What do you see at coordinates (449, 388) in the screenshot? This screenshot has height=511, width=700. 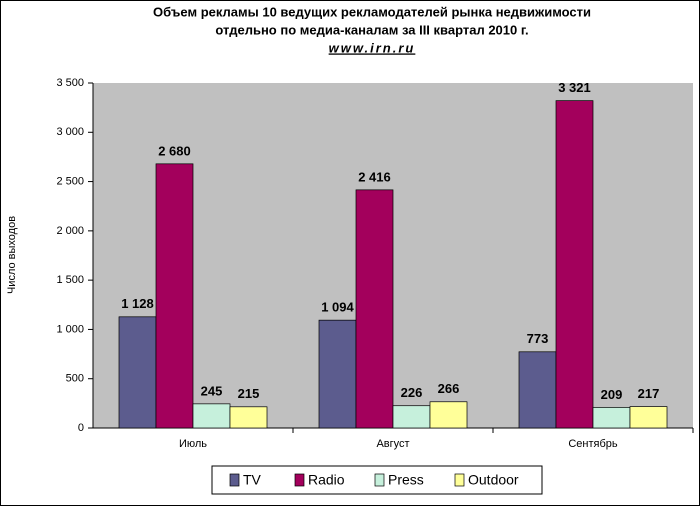 I see `value-label: 266` at bounding box center [449, 388].